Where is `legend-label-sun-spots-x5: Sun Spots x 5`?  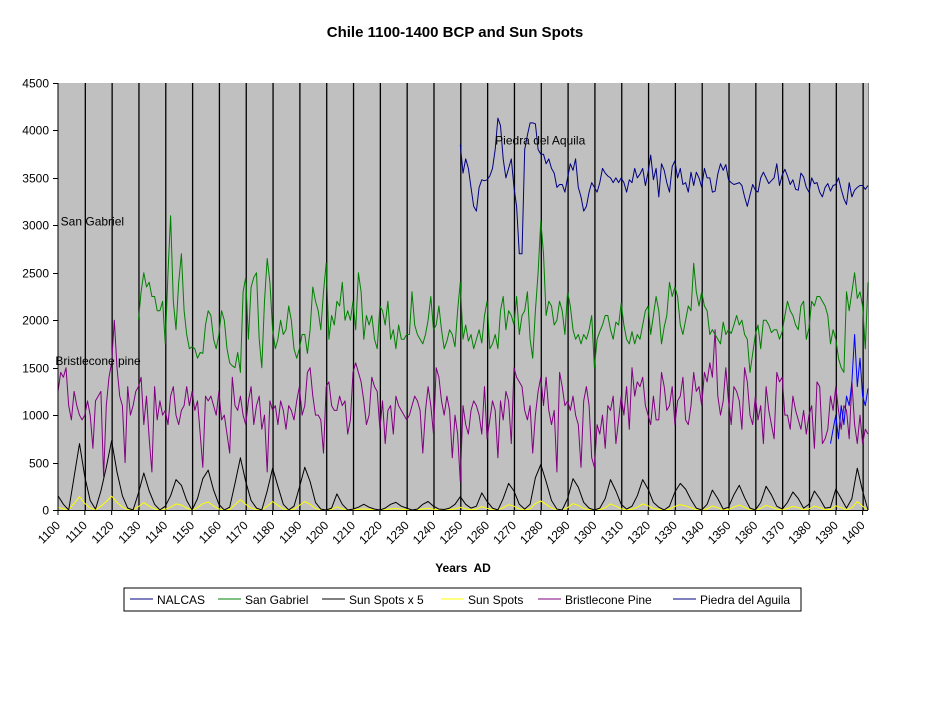 legend-label-sun-spots-x5: Sun Spots x 5 is located at coordinates (386, 600).